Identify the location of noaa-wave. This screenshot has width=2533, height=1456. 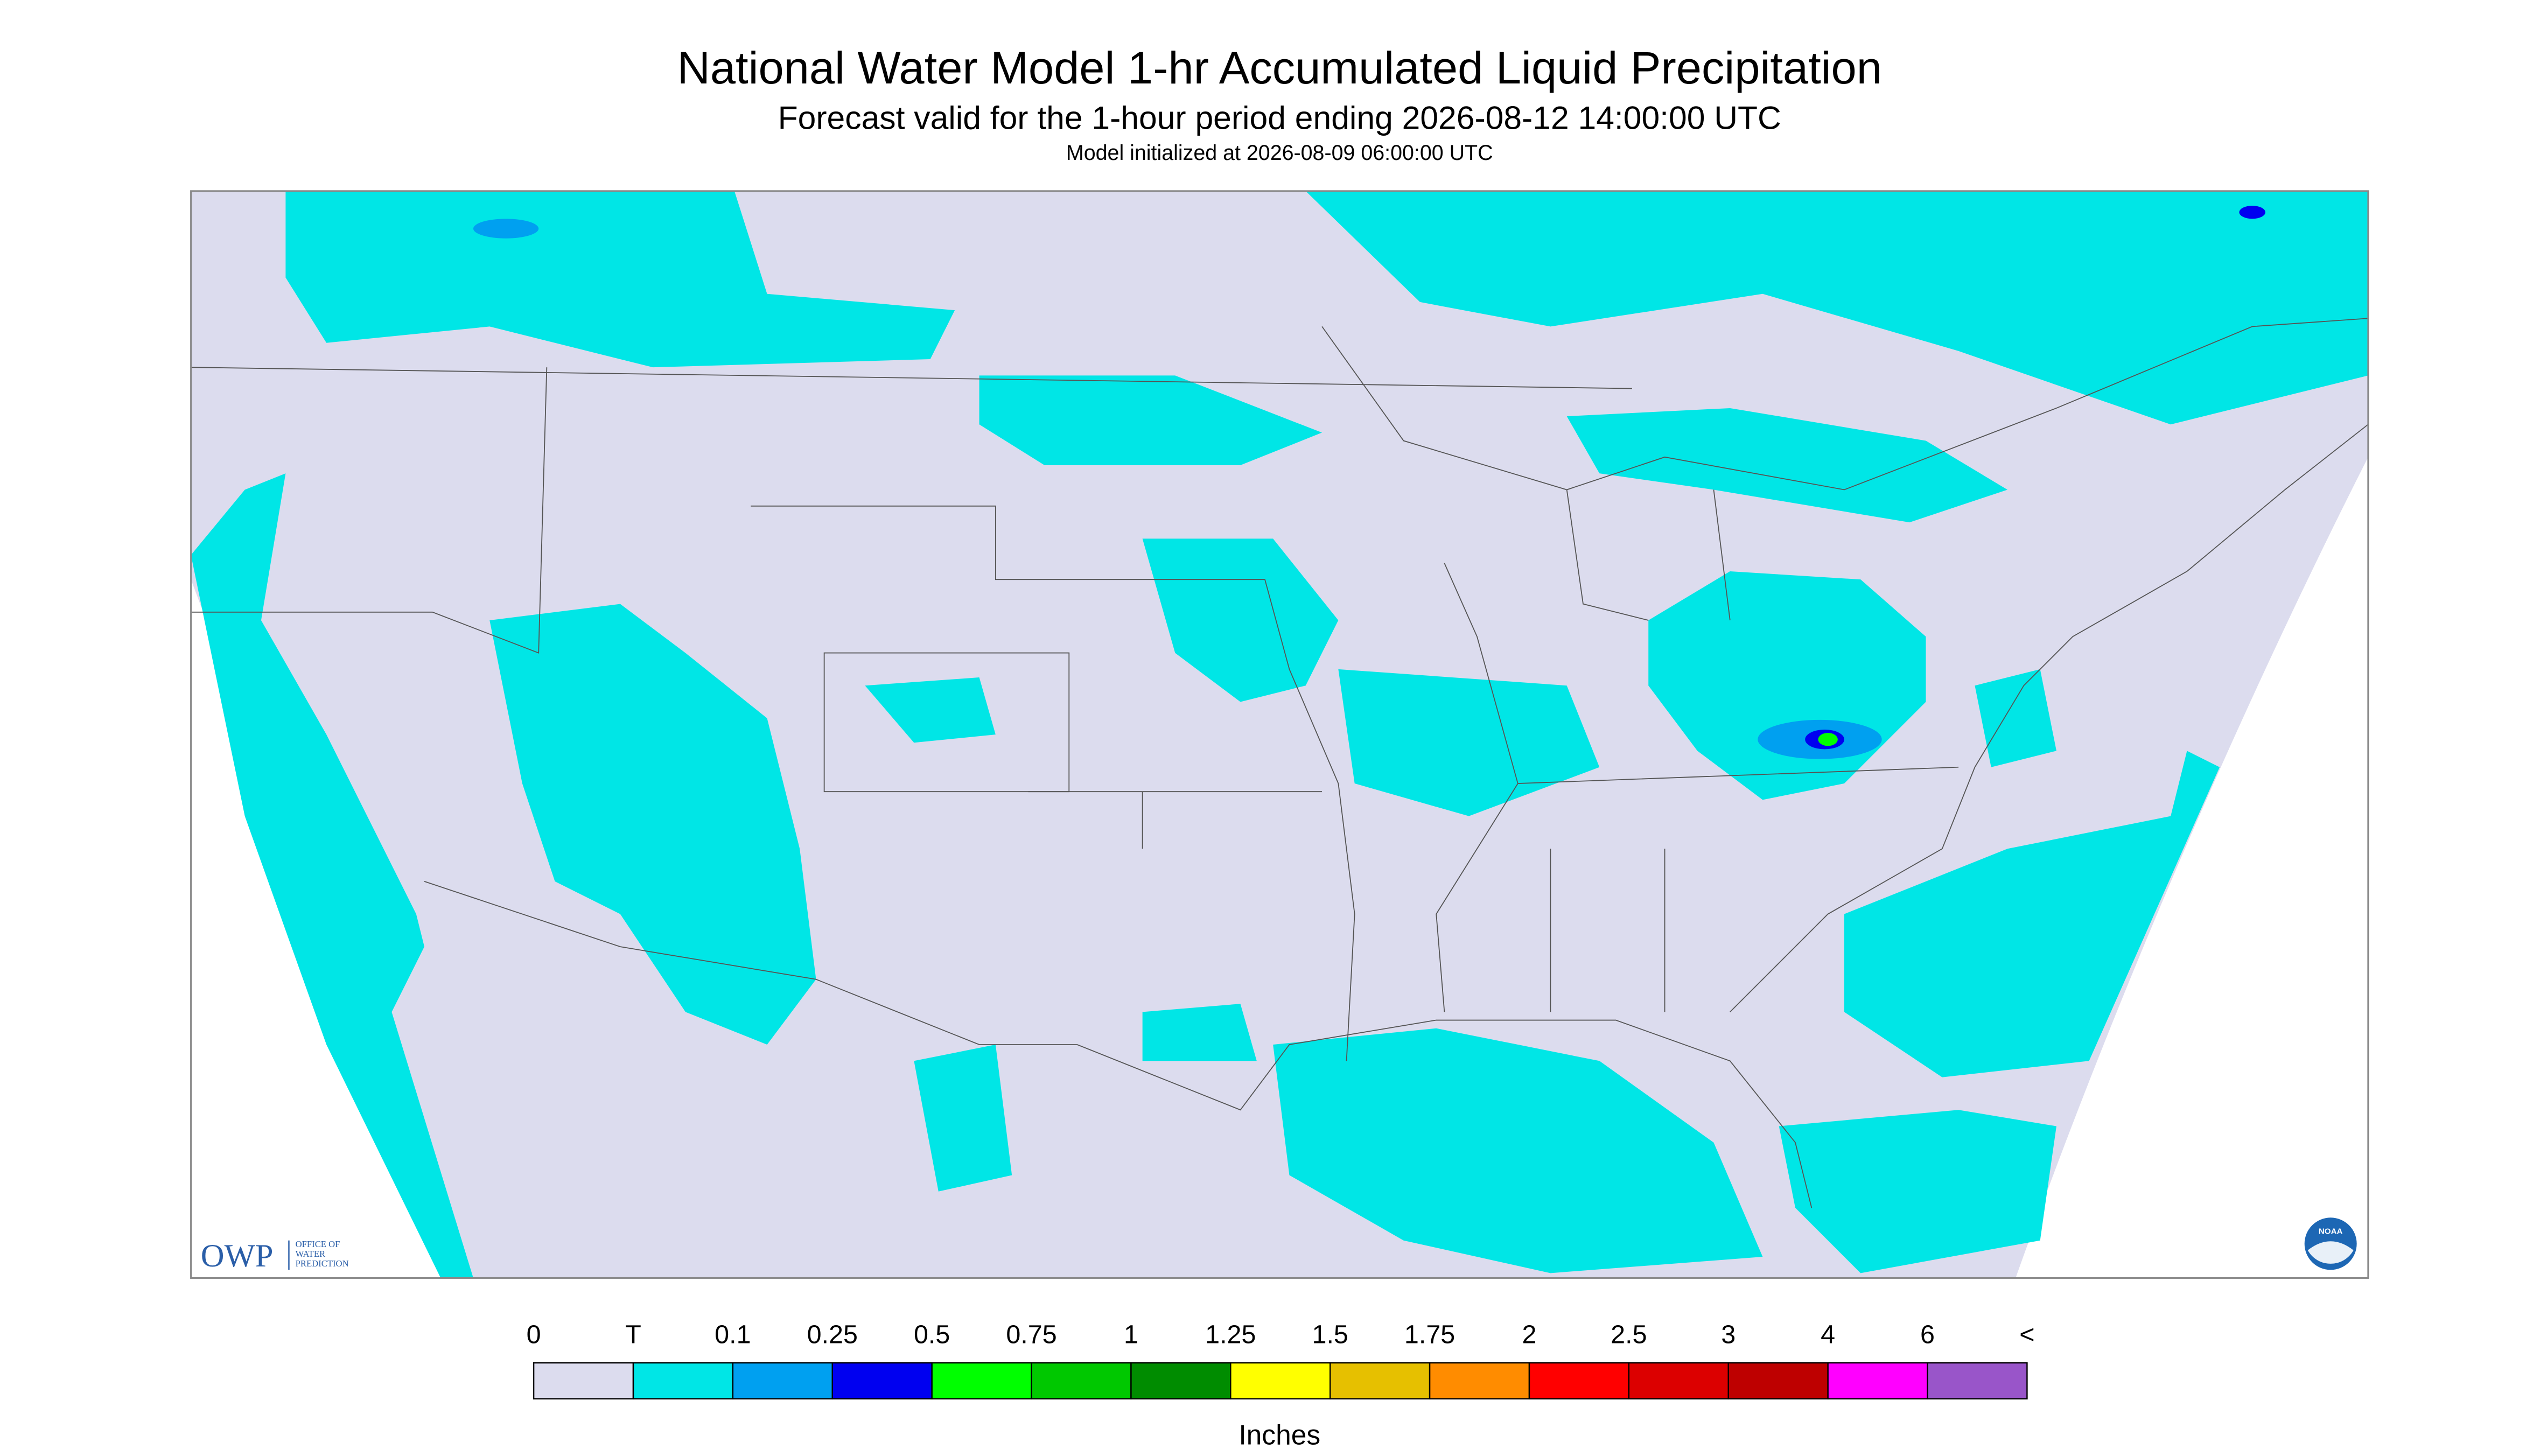
(2330, 1252).